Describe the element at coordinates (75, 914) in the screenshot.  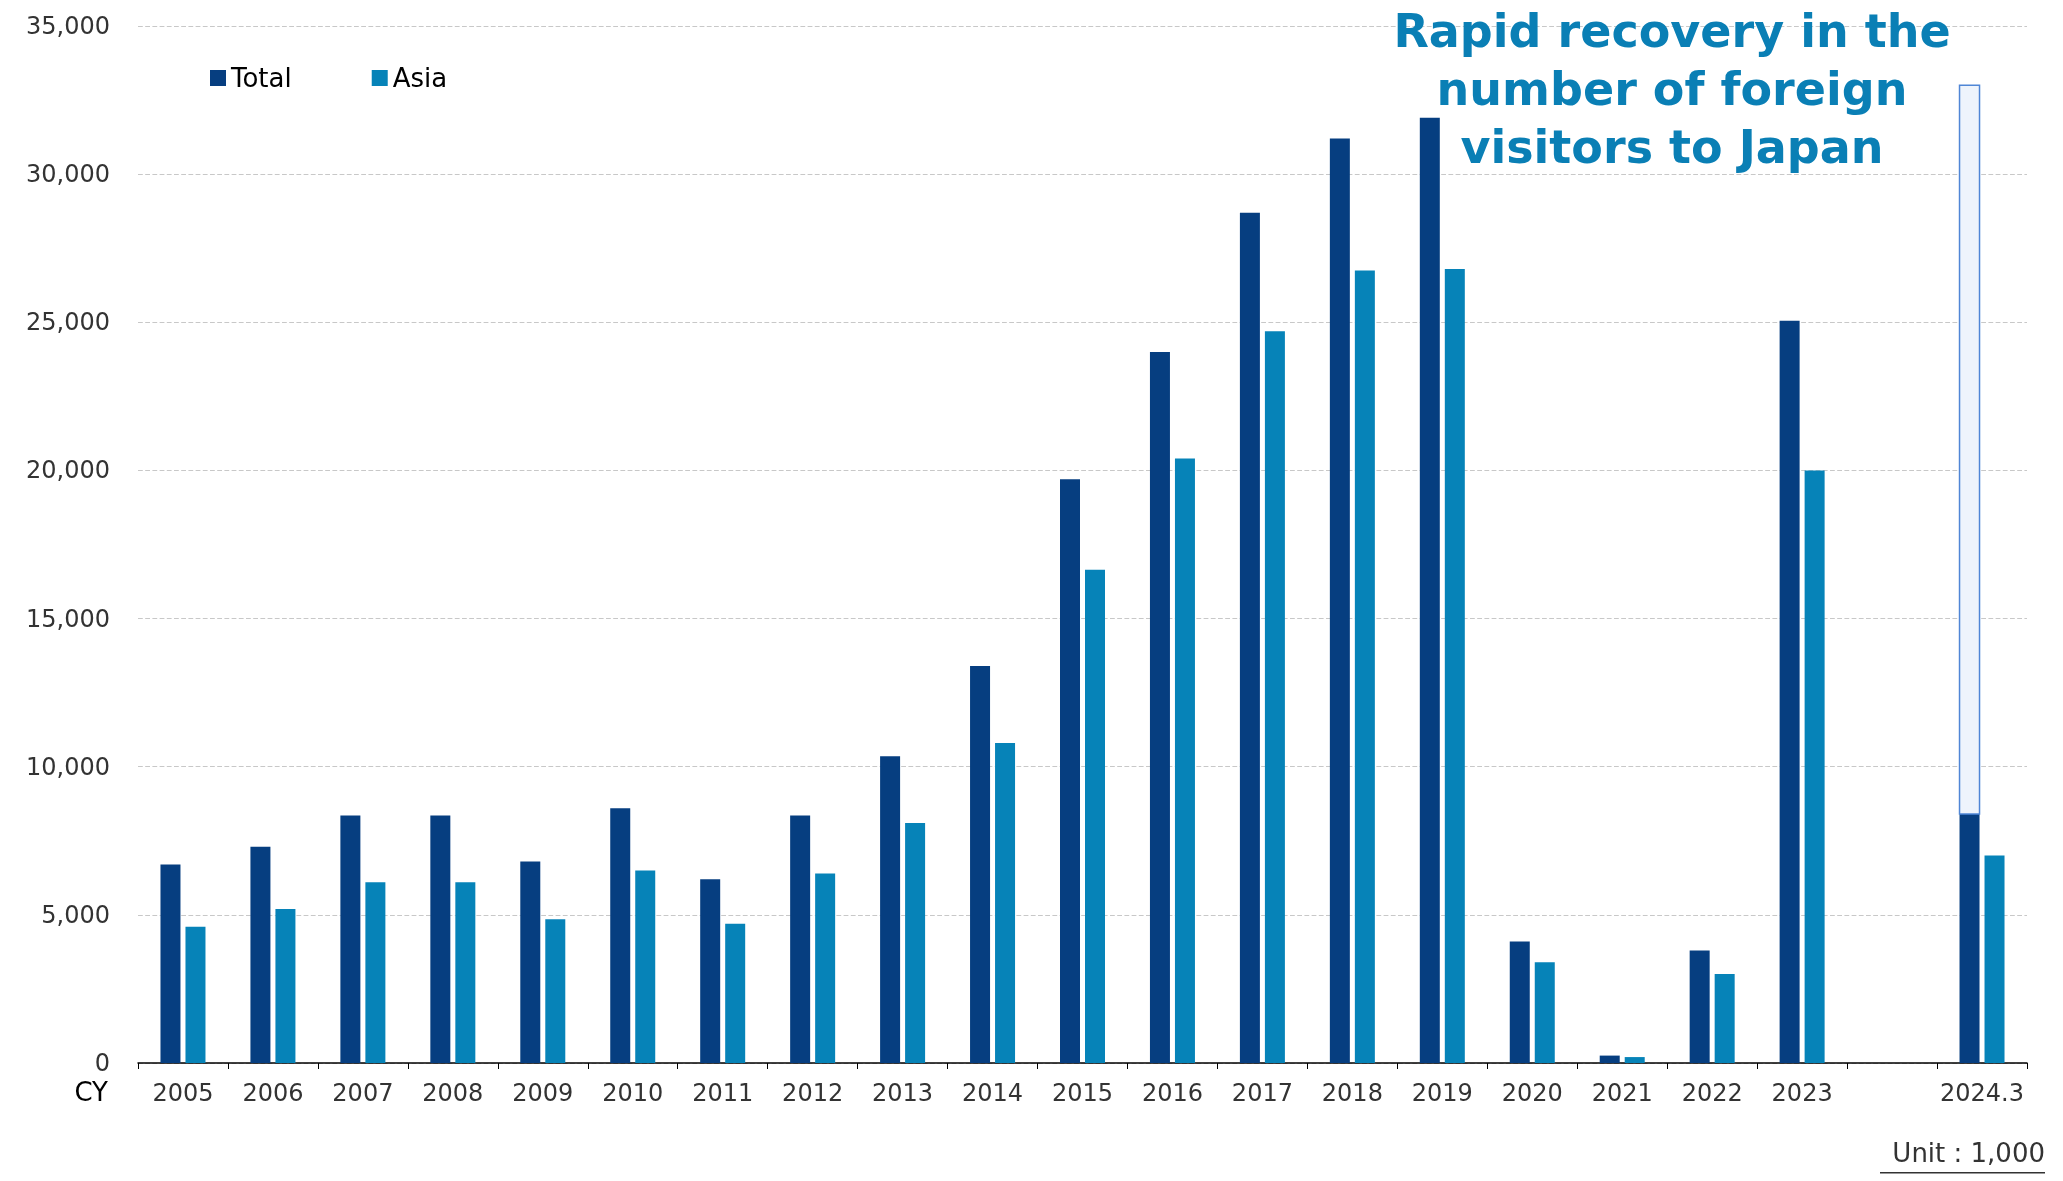
I see `y-tick-label: 5,000` at that location.